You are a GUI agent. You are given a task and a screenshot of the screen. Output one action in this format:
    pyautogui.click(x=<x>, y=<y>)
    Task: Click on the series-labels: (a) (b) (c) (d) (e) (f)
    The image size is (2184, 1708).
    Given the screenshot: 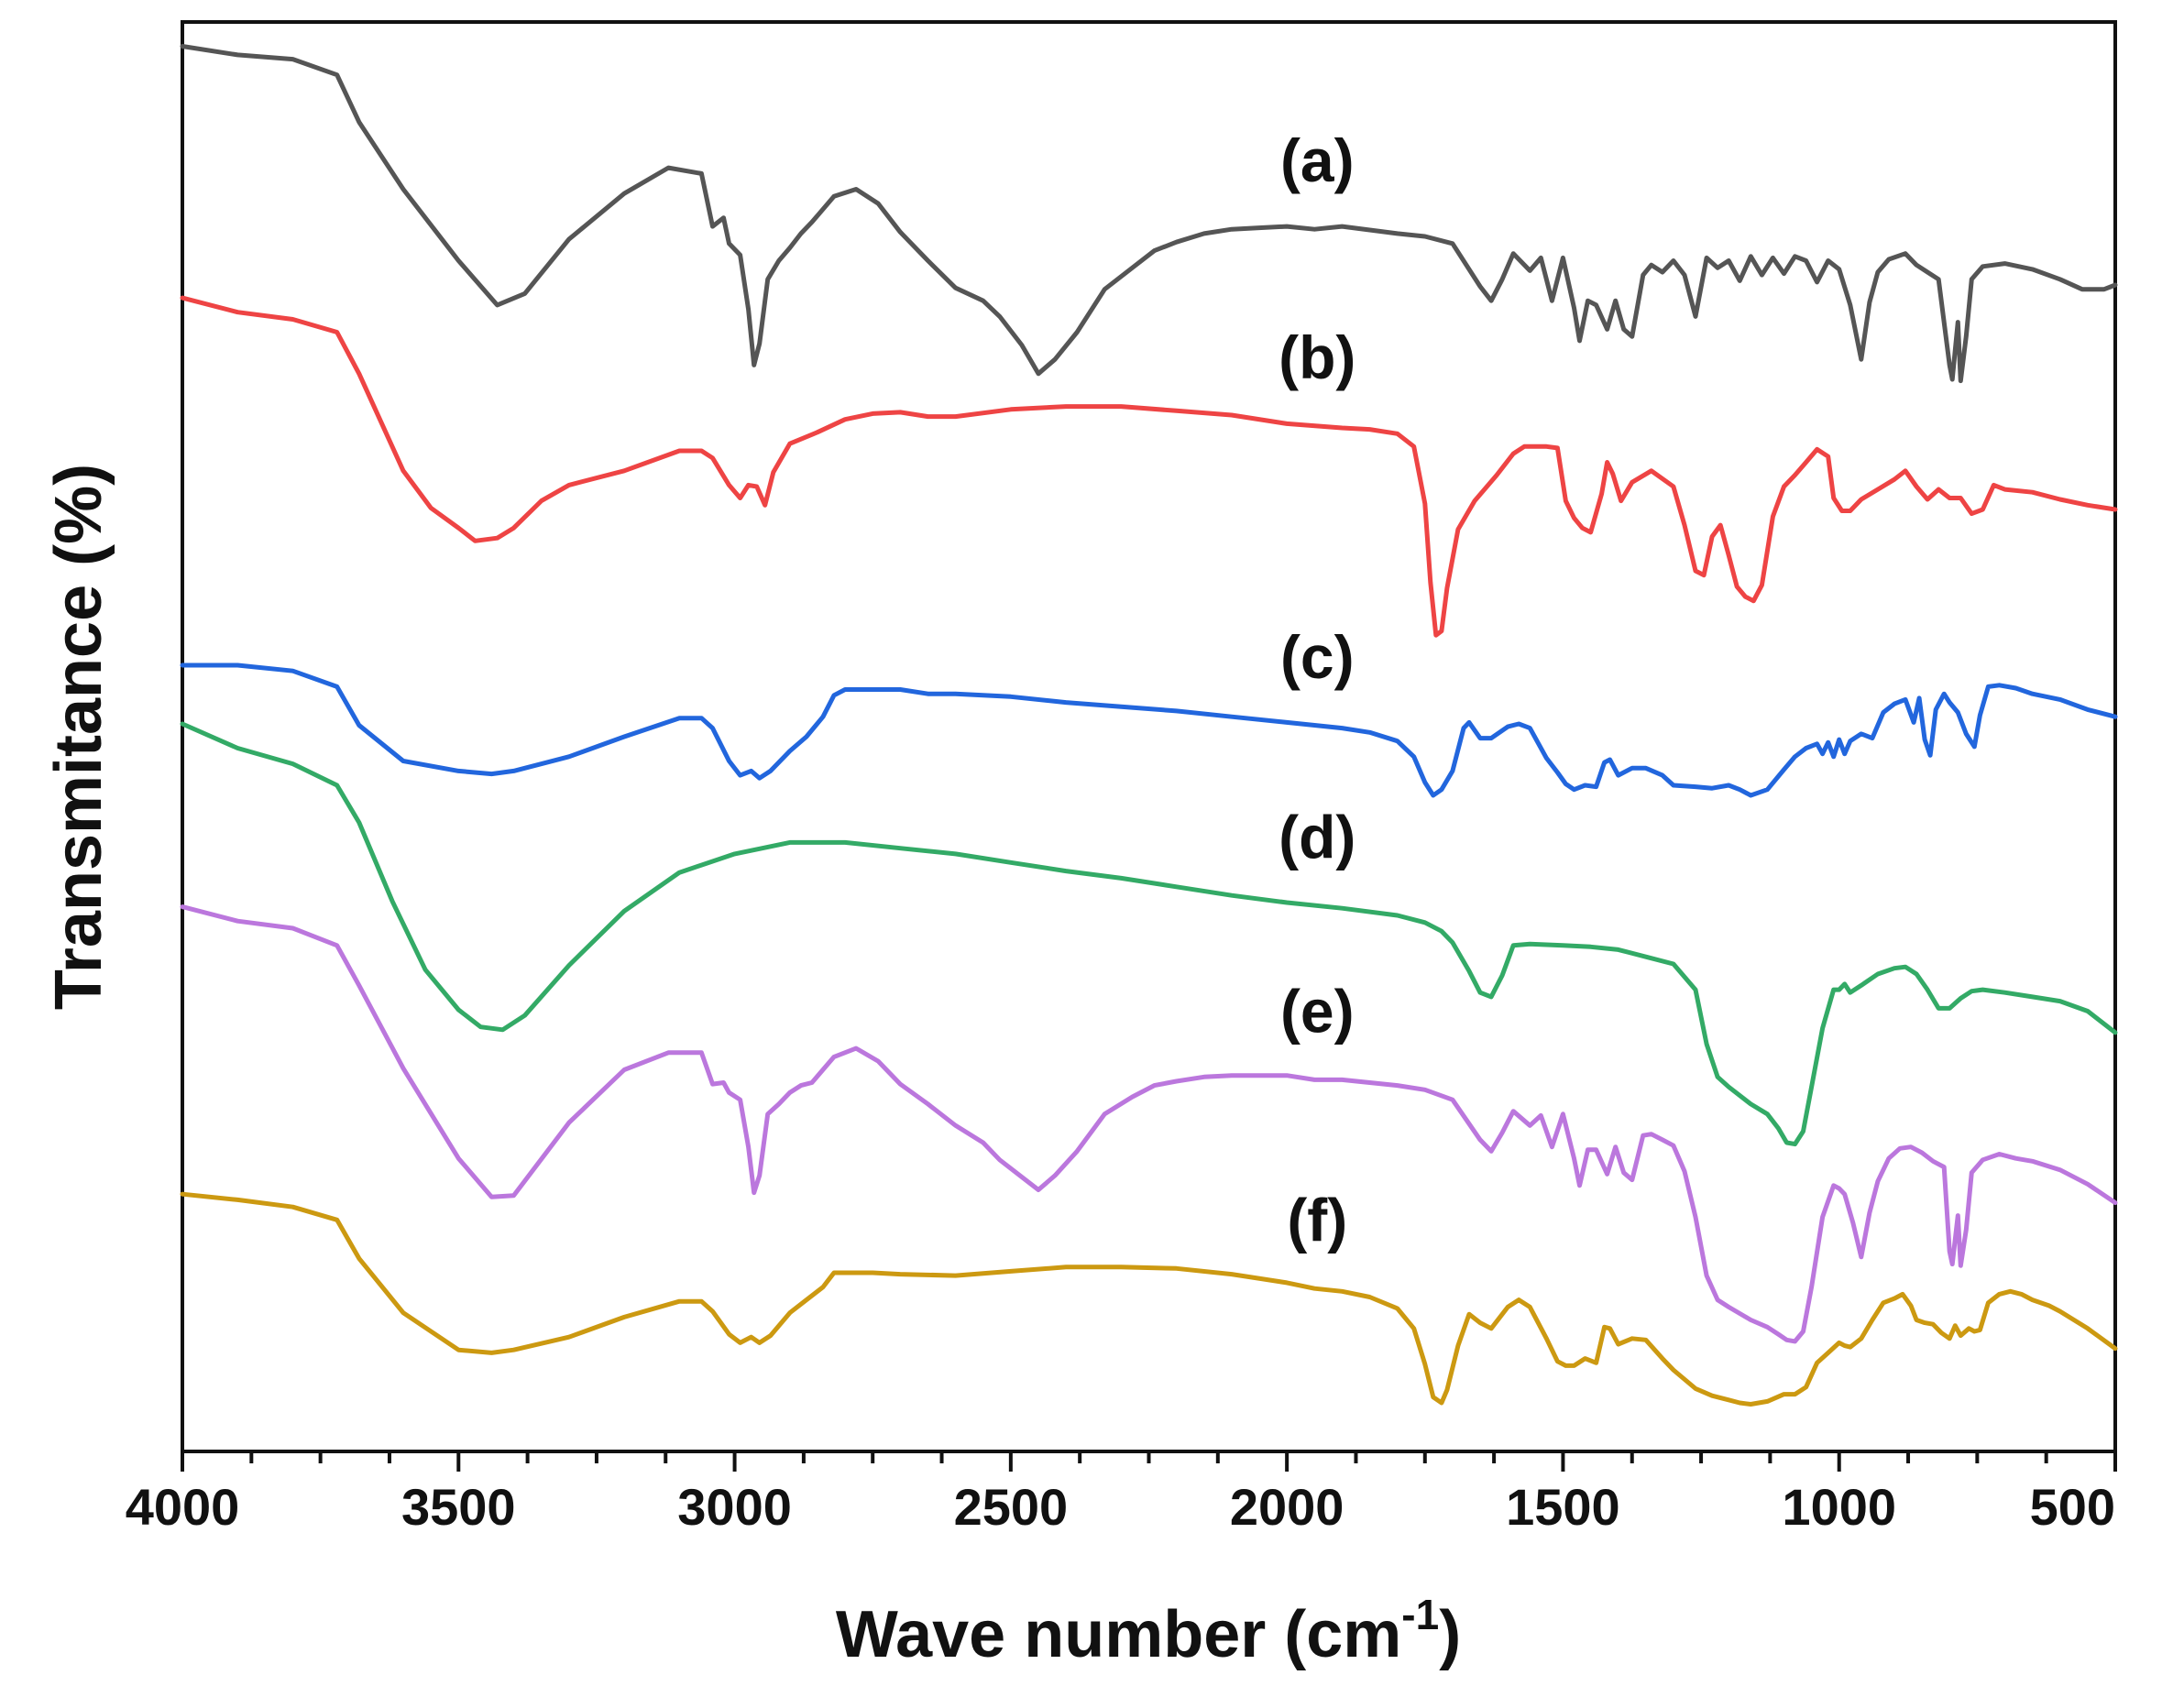 What is the action you would take?
    pyautogui.click(x=1317, y=690)
    